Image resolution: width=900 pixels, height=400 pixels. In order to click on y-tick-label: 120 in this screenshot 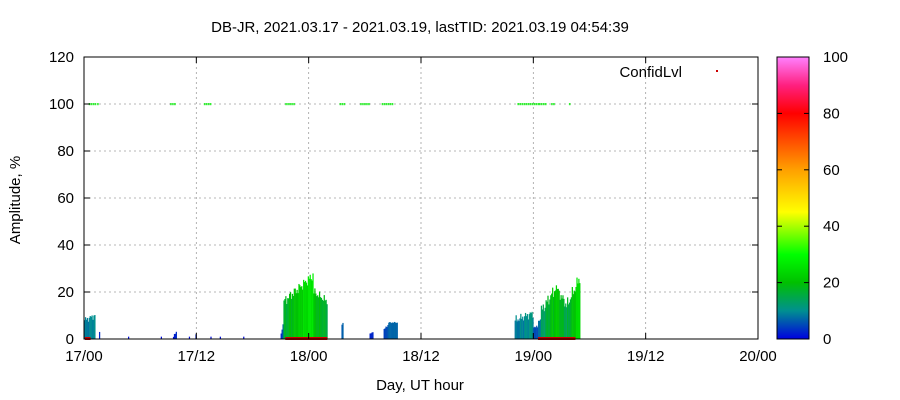, I will do `click(61, 57)`.